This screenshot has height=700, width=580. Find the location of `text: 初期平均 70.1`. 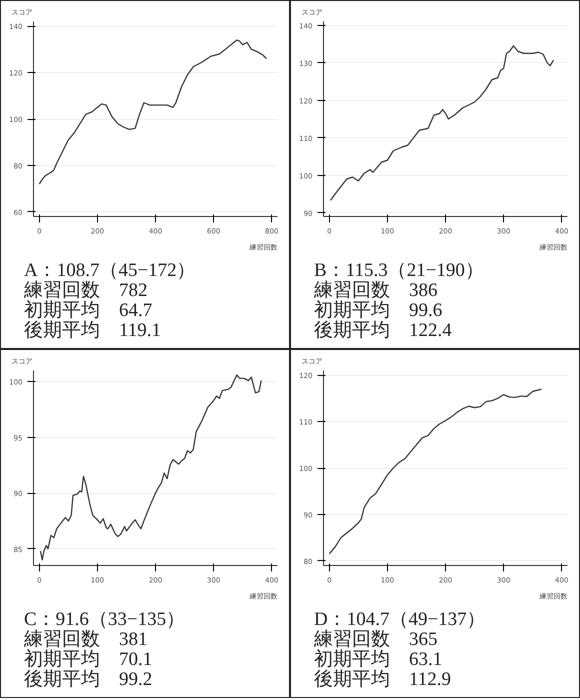

text: 初期平均 70.1 is located at coordinates (88, 659).